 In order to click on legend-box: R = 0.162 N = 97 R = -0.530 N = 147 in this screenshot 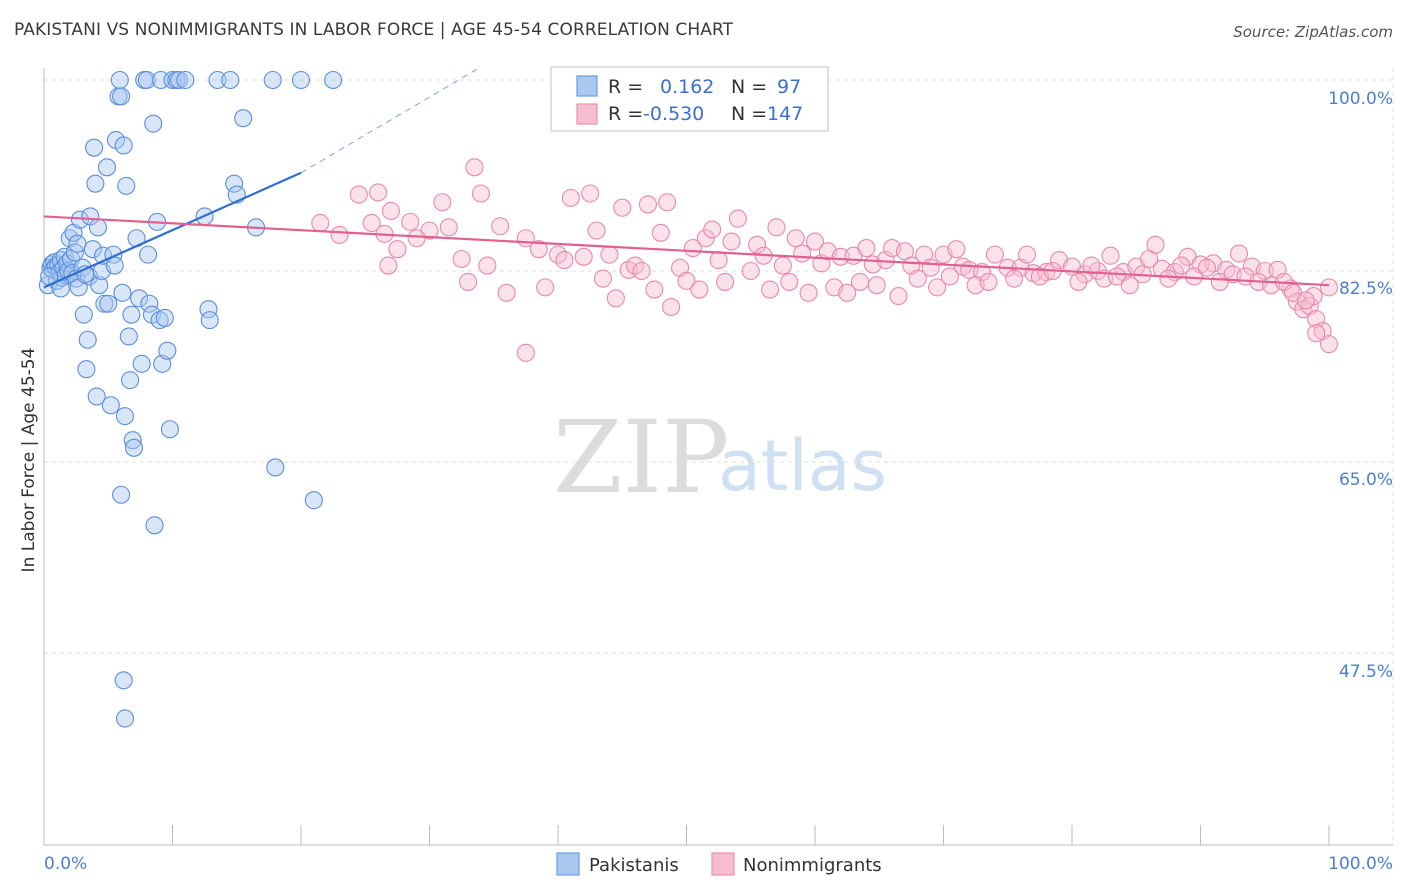, I will do `click(689, 99)`.